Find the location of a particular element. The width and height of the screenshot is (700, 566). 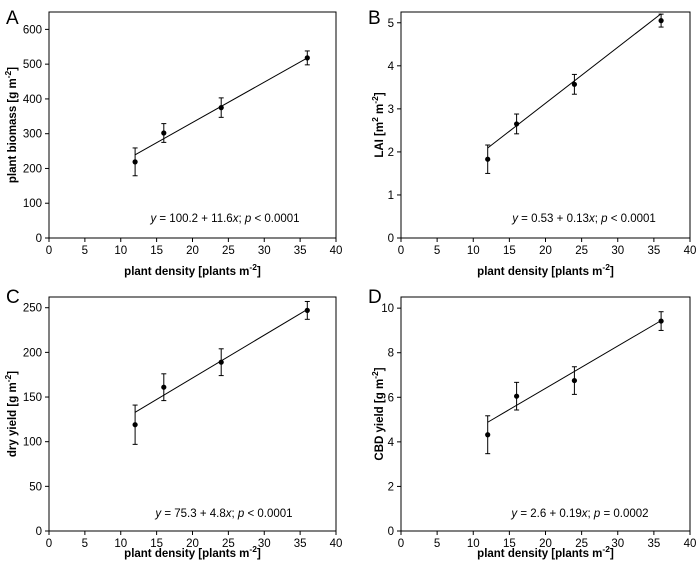

eq-rhs: = 0.53 + 0.13 is located at coordinates (553, 219).